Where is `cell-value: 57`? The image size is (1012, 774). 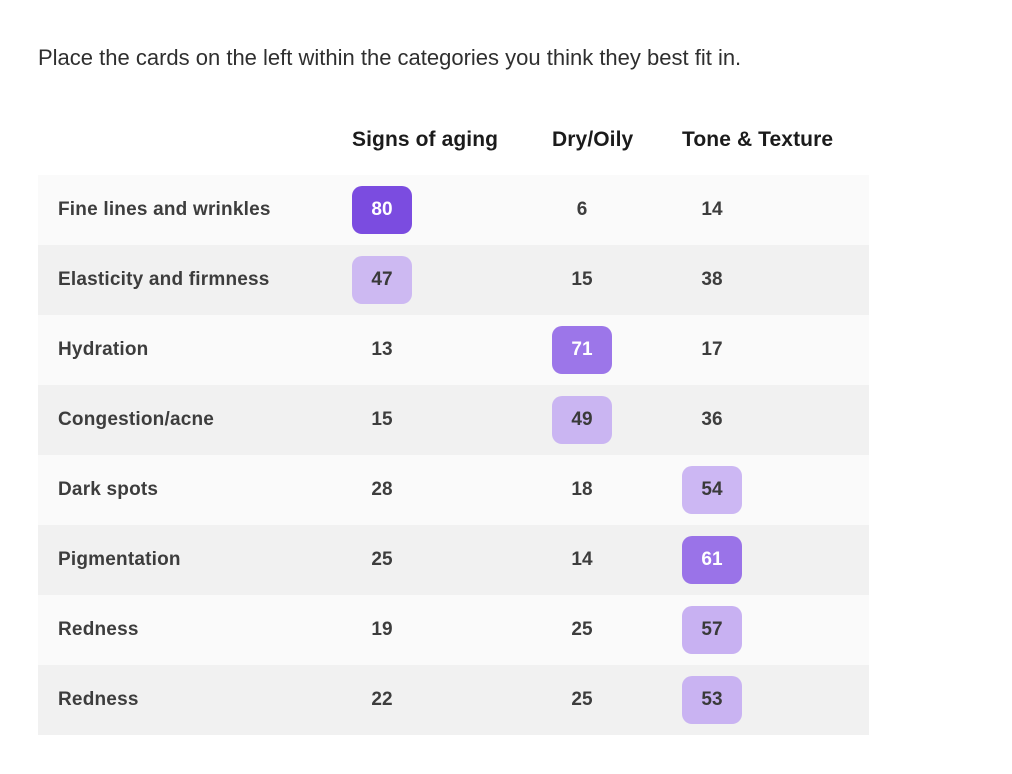
cell-value: 57 is located at coordinates (712, 630).